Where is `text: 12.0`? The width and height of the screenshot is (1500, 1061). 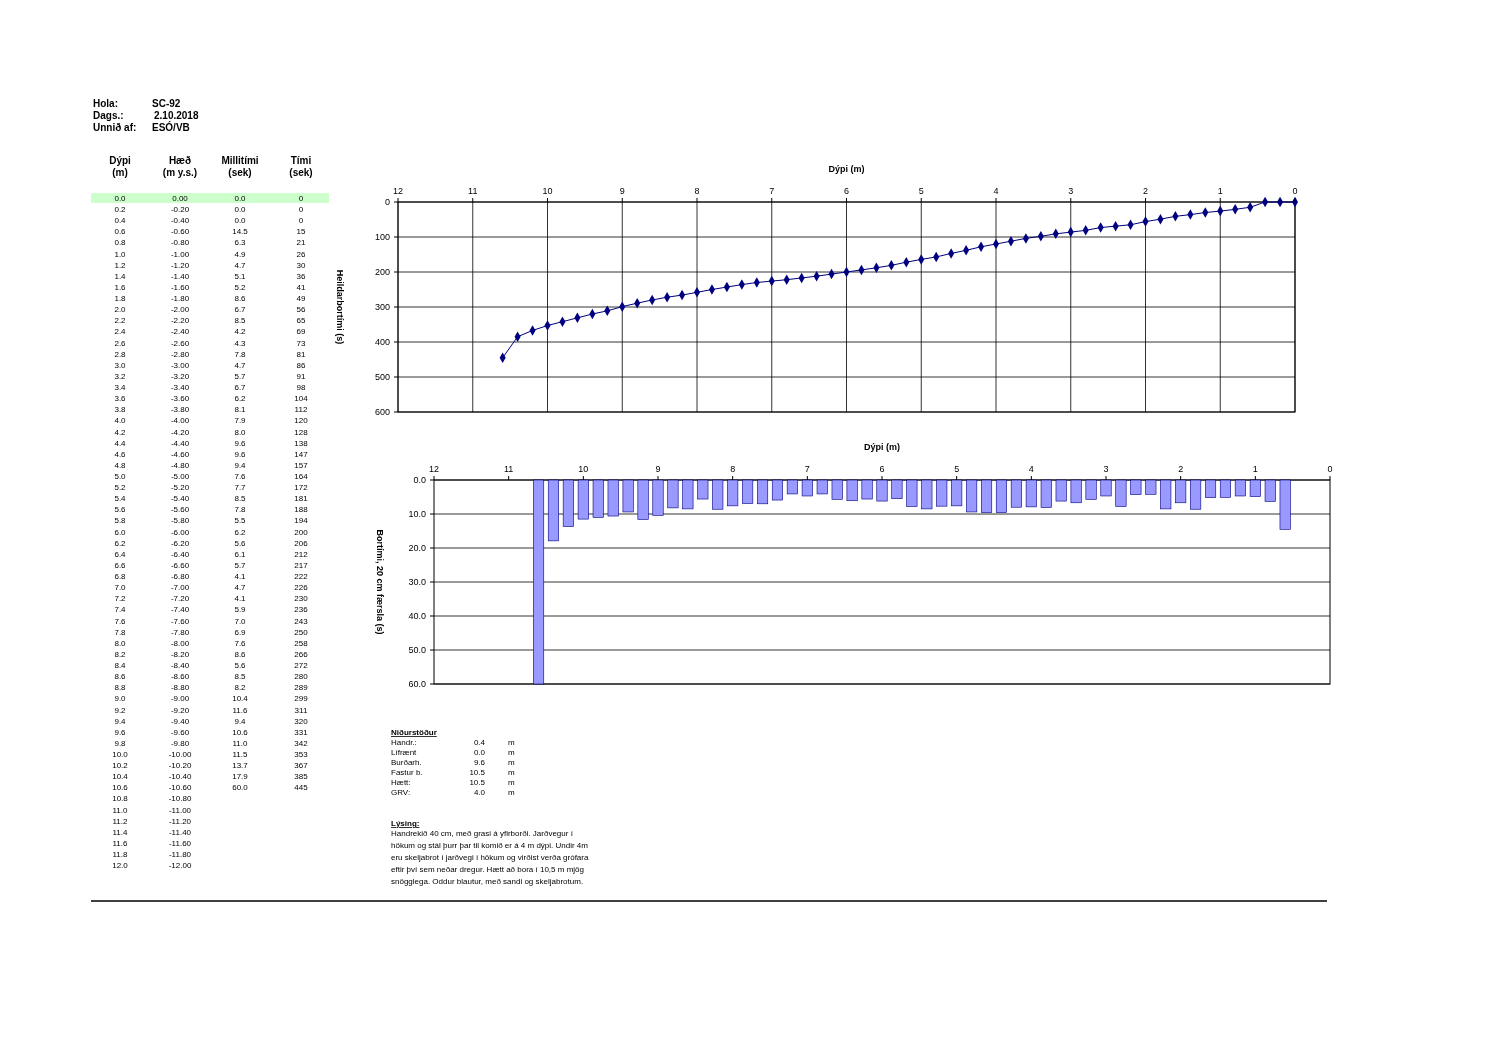
text: 12.0 is located at coordinates (120, 866).